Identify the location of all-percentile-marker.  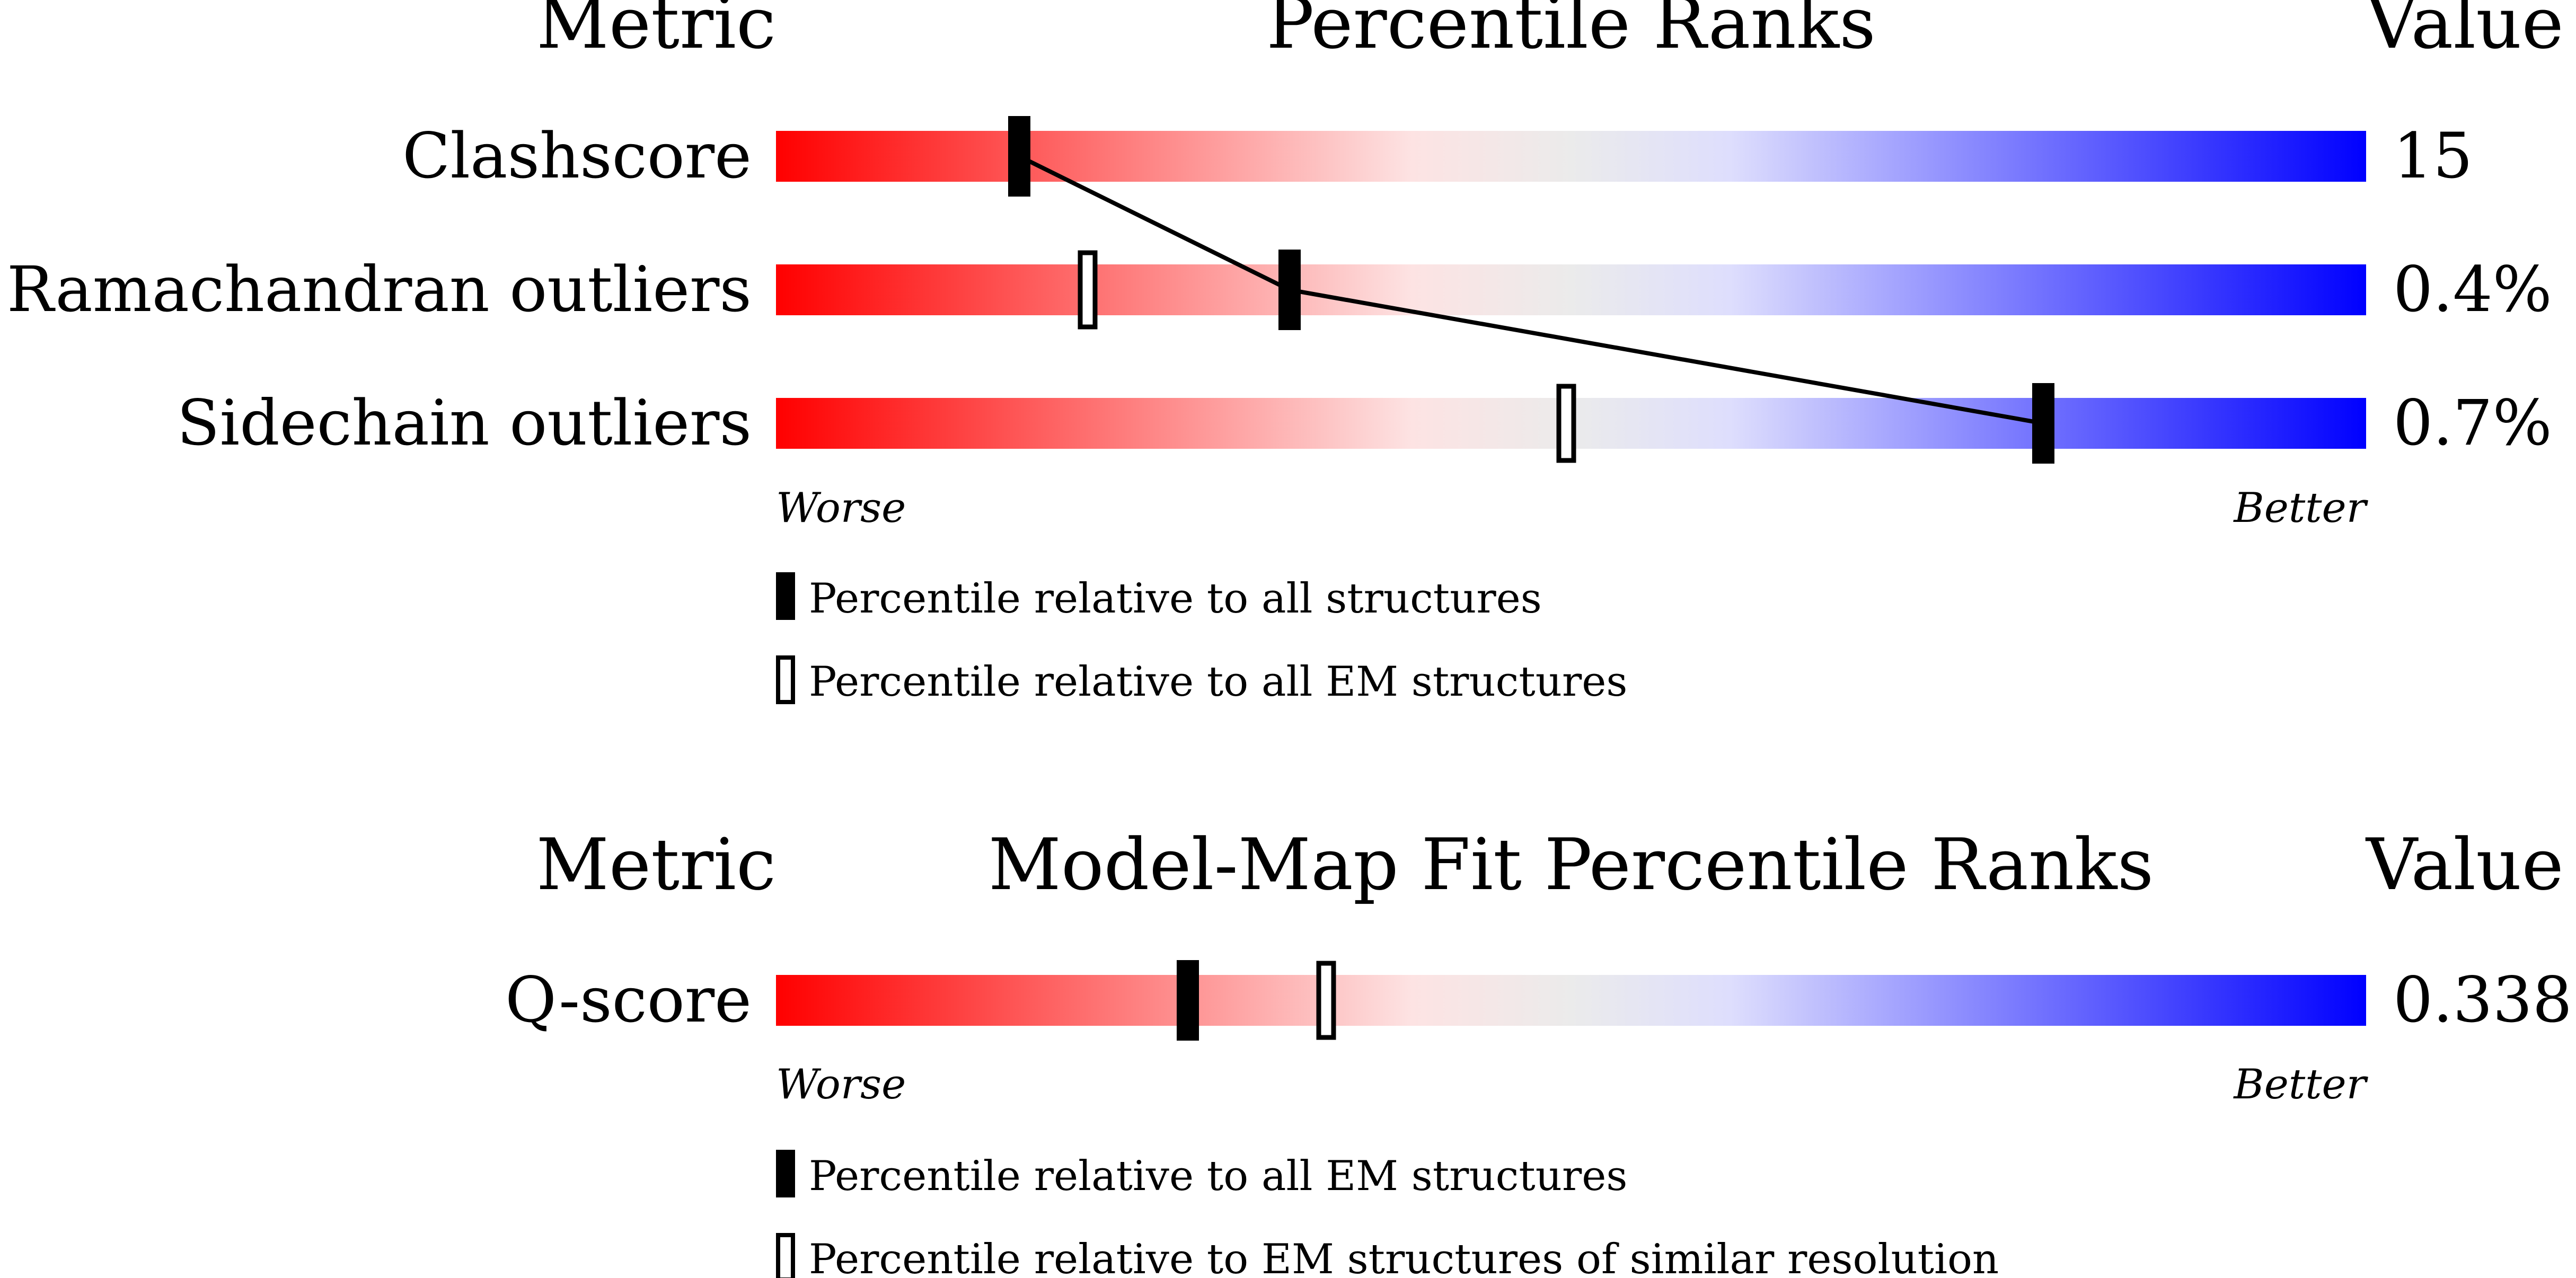
(1188, 1000).